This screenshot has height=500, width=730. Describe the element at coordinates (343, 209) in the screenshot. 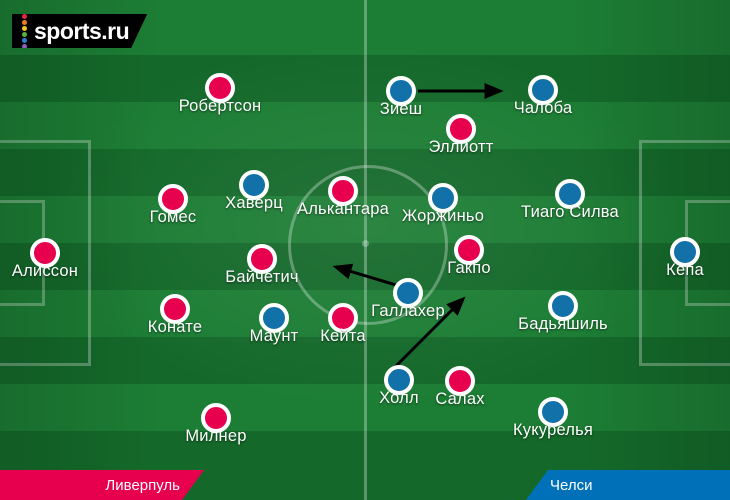

I see `player-name: Алькантара` at that location.